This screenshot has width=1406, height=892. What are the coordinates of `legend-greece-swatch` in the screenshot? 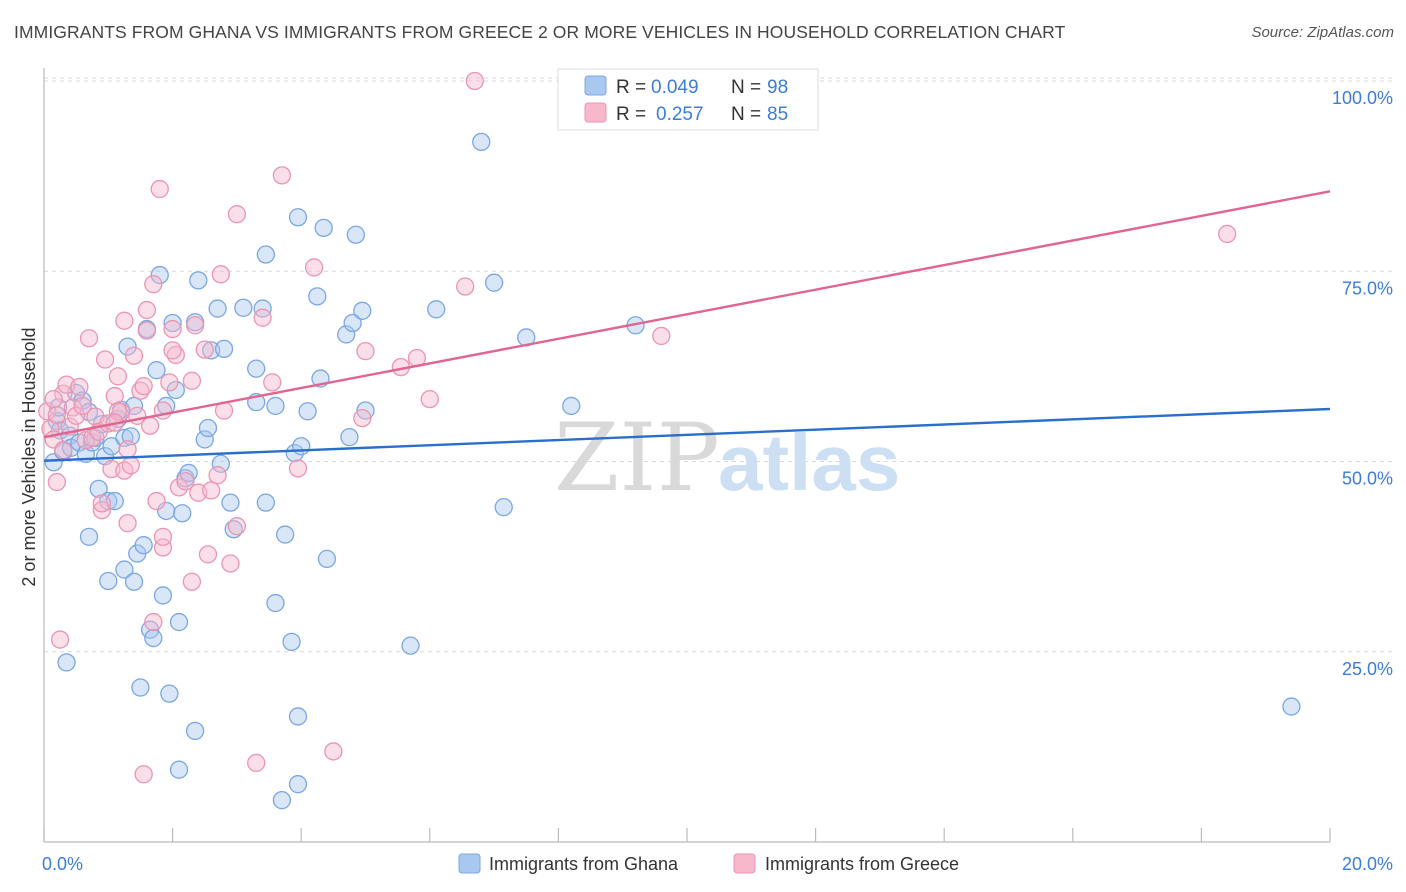 It's located at (595, 112).